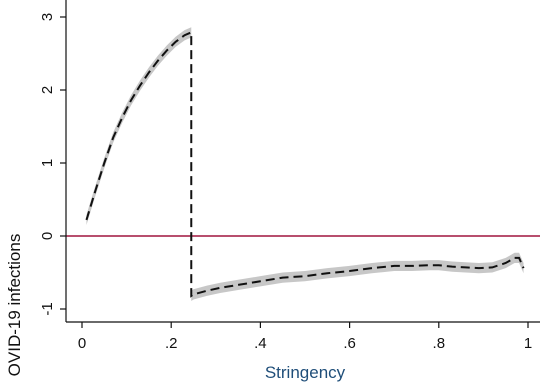  Describe the element at coordinates (260, 343) in the screenshot. I see `x-tick-label: .4` at that location.